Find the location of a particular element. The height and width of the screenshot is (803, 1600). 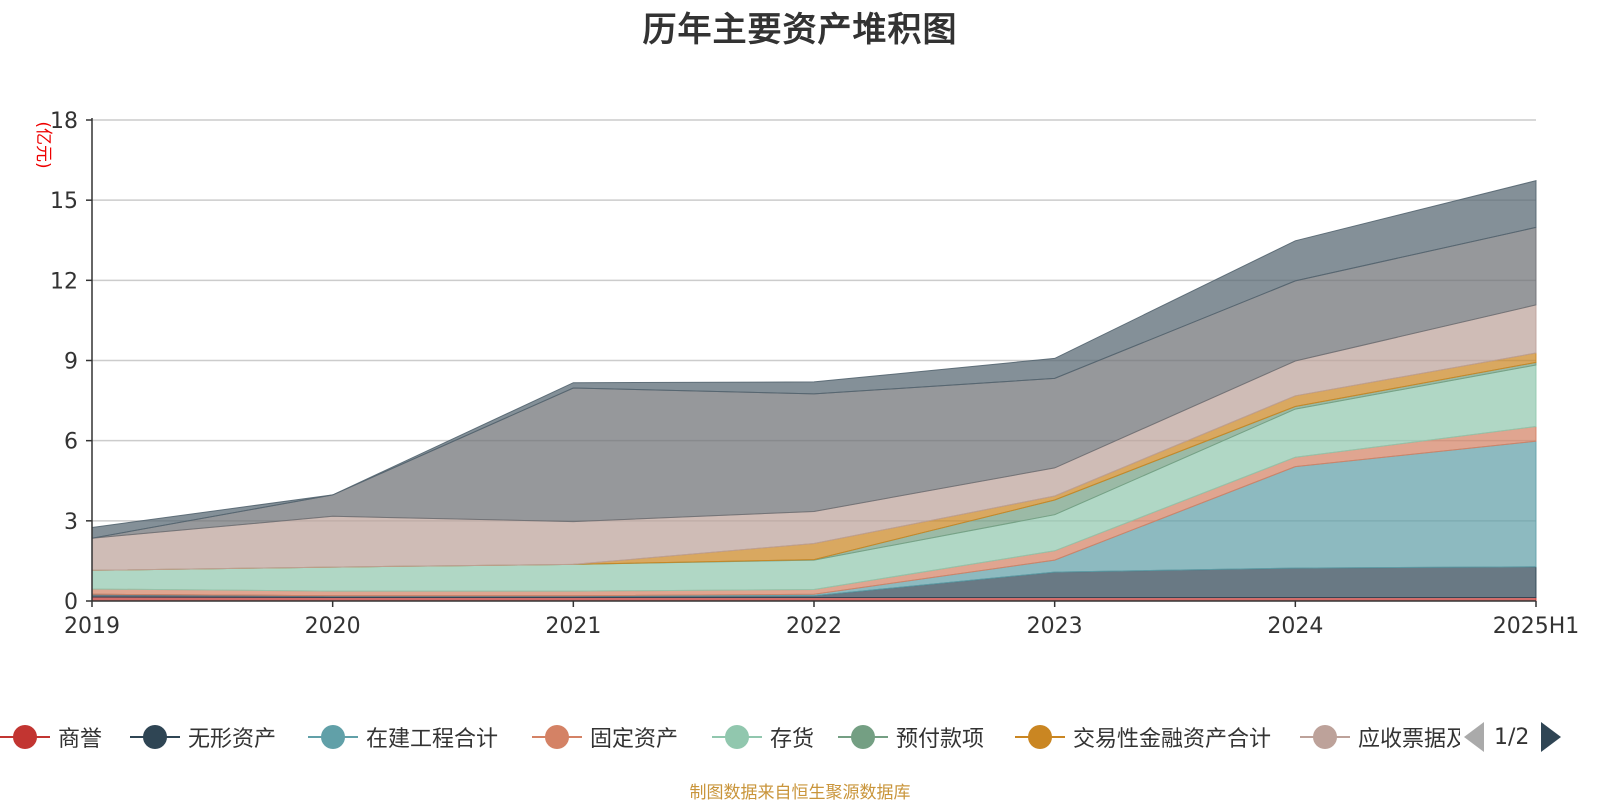

x-tick-label: 2019 is located at coordinates (92, 626).